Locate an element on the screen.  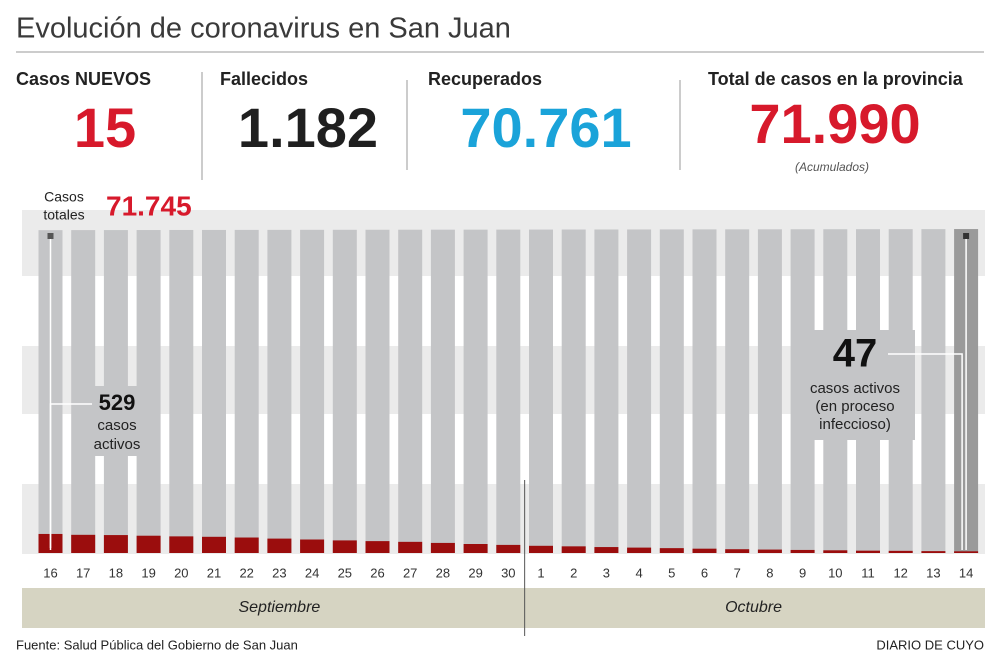
x-tick-label: 7 is located at coordinates (737, 572).